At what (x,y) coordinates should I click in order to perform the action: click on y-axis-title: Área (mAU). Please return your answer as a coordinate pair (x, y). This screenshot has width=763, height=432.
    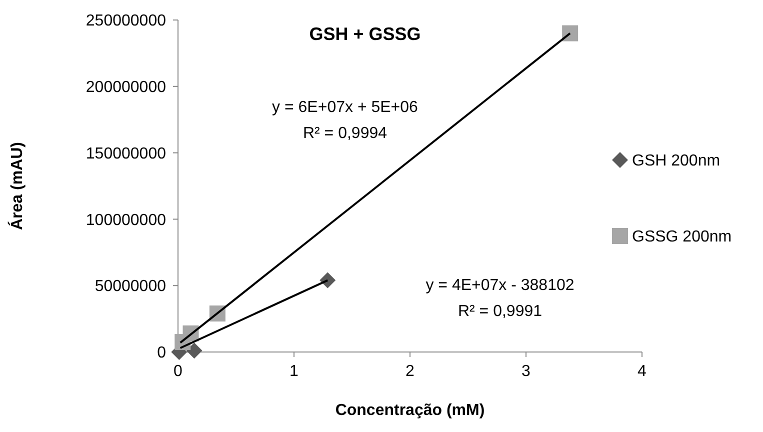
    Looking at the image, I should click on (16, 186).